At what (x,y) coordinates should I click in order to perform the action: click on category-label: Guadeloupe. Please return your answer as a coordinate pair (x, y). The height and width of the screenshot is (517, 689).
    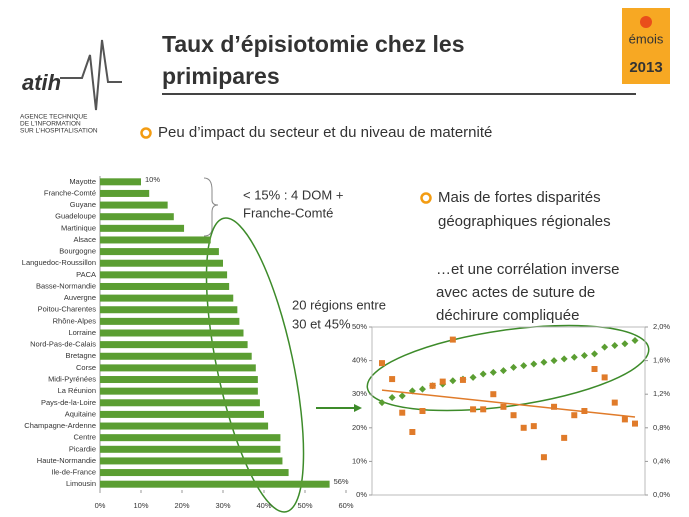
    Looking at the image, I should click on (75, 216).